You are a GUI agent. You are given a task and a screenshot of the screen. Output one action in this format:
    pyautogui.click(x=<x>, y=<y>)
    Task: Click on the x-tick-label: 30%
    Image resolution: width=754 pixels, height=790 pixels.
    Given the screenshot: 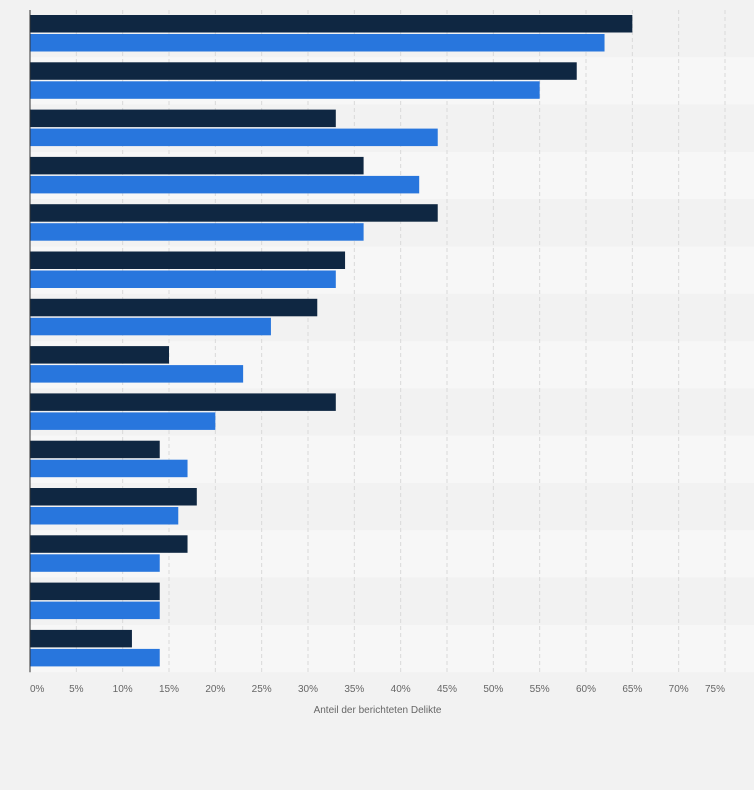 What is the action you would take?
    pyautogui.click(x=308, y=689)
    